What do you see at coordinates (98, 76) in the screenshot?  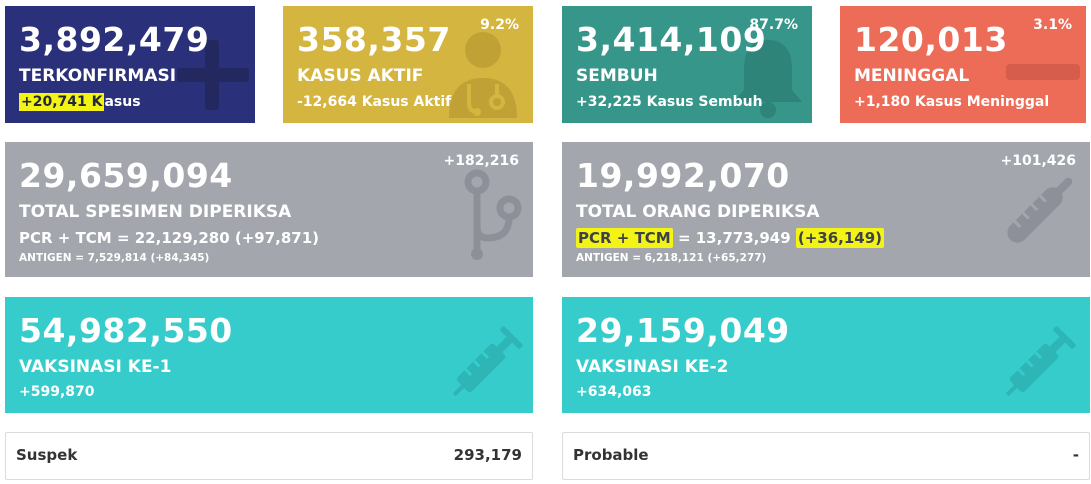 I see `confirmed-title: TERKONFIRMASI` at bounding box center [98, 76].